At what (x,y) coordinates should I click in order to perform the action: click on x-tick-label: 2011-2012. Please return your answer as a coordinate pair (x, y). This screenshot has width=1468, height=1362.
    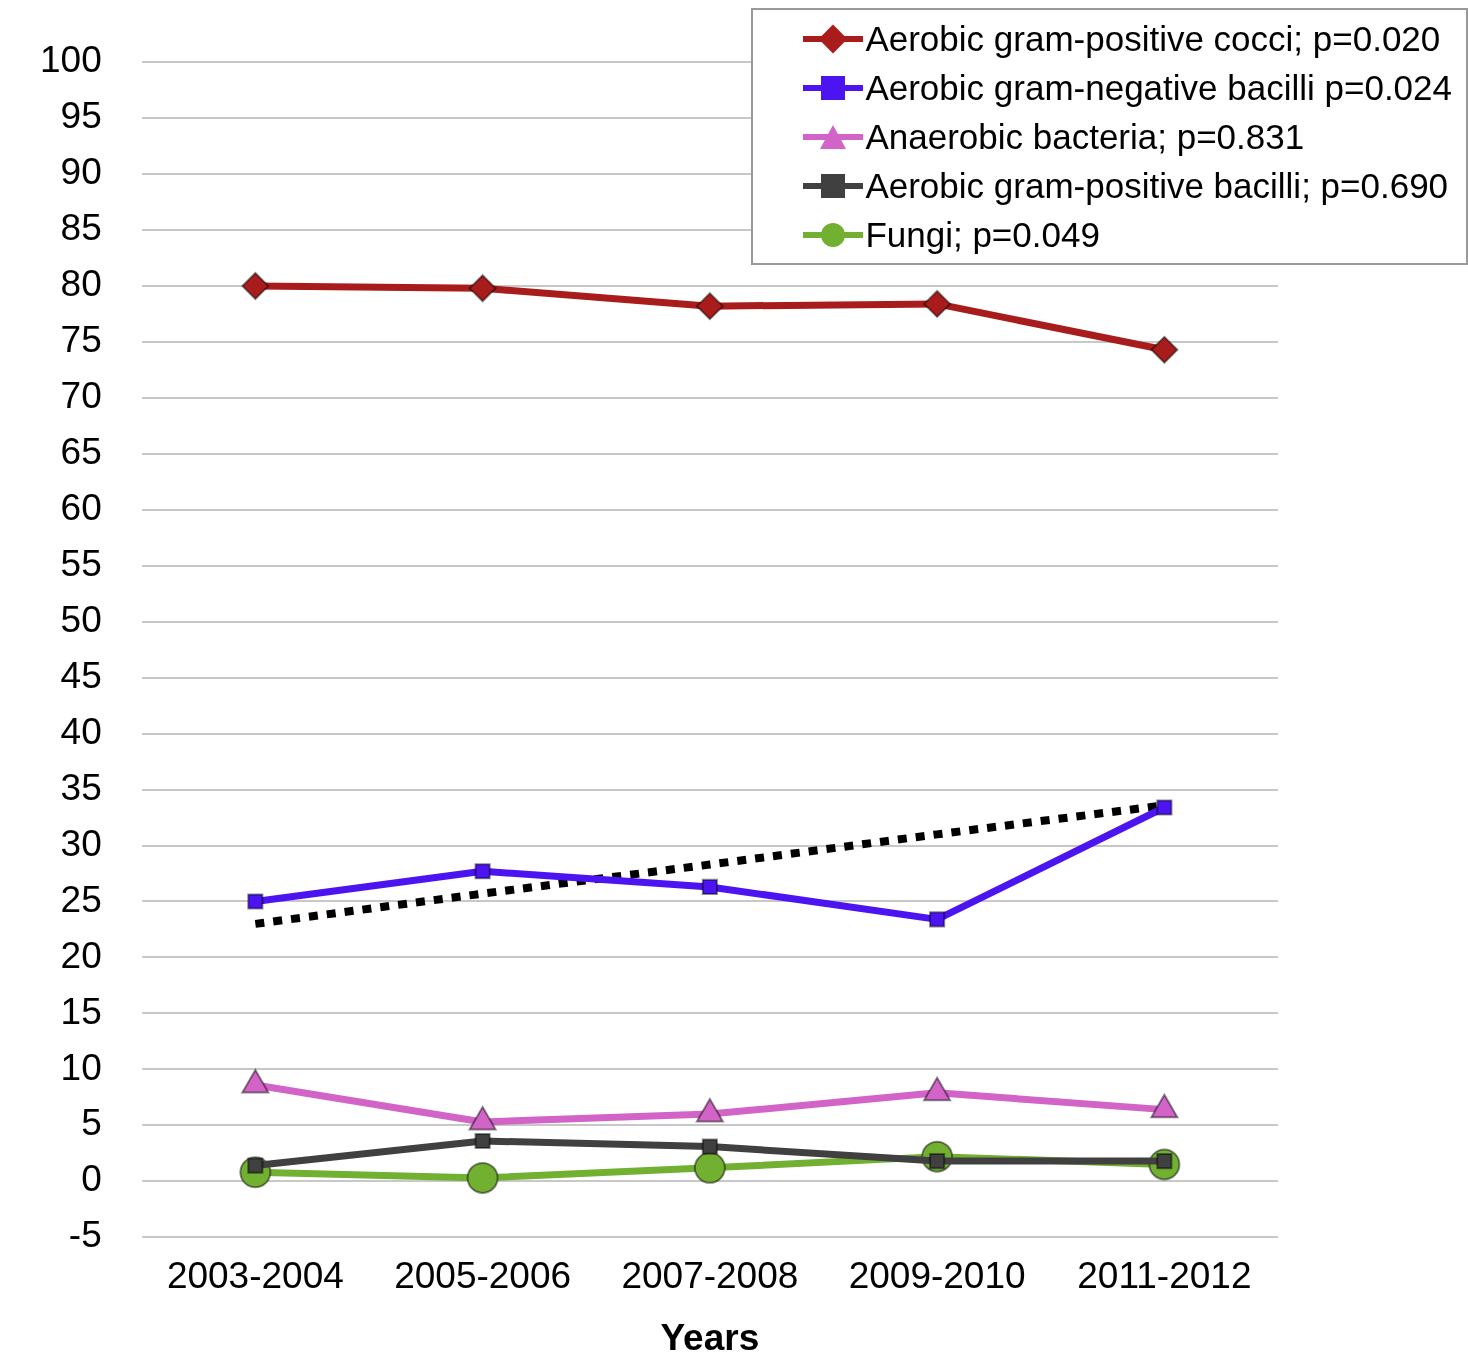
    Looking at the image, I should click on (1164, 1275).